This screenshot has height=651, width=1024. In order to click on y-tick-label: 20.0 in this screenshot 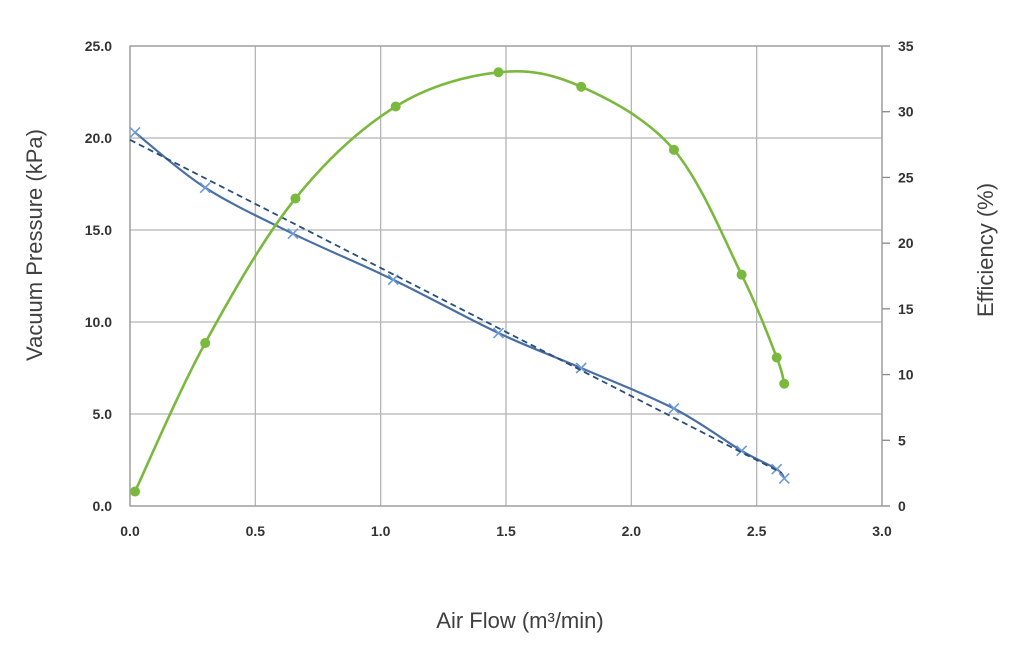, I will do `click(98, 138)`.